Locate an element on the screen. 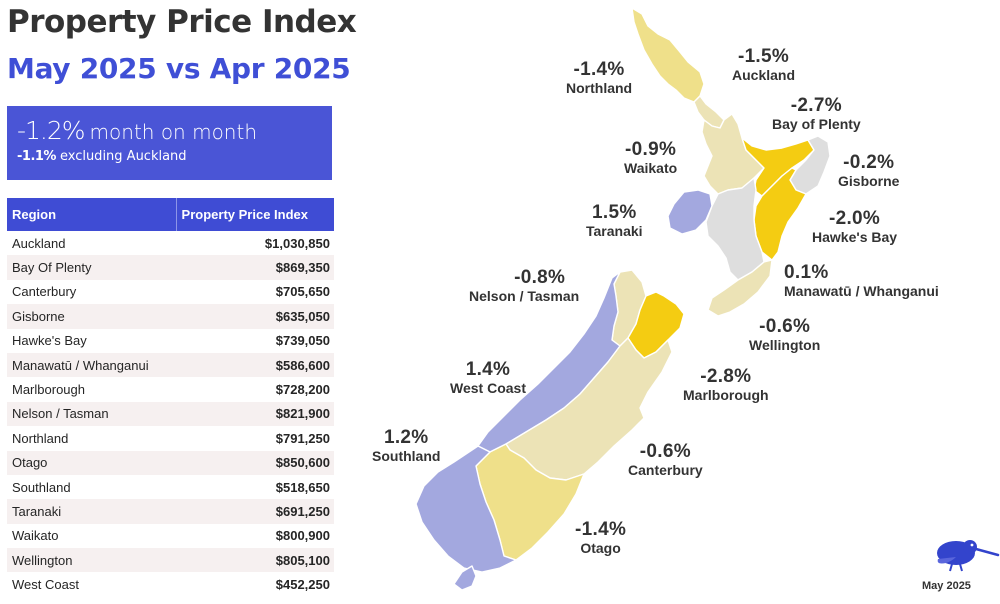  label-nelson-tasman: -0.8% Nelson / Tasman is located at coordinates (524, 286).